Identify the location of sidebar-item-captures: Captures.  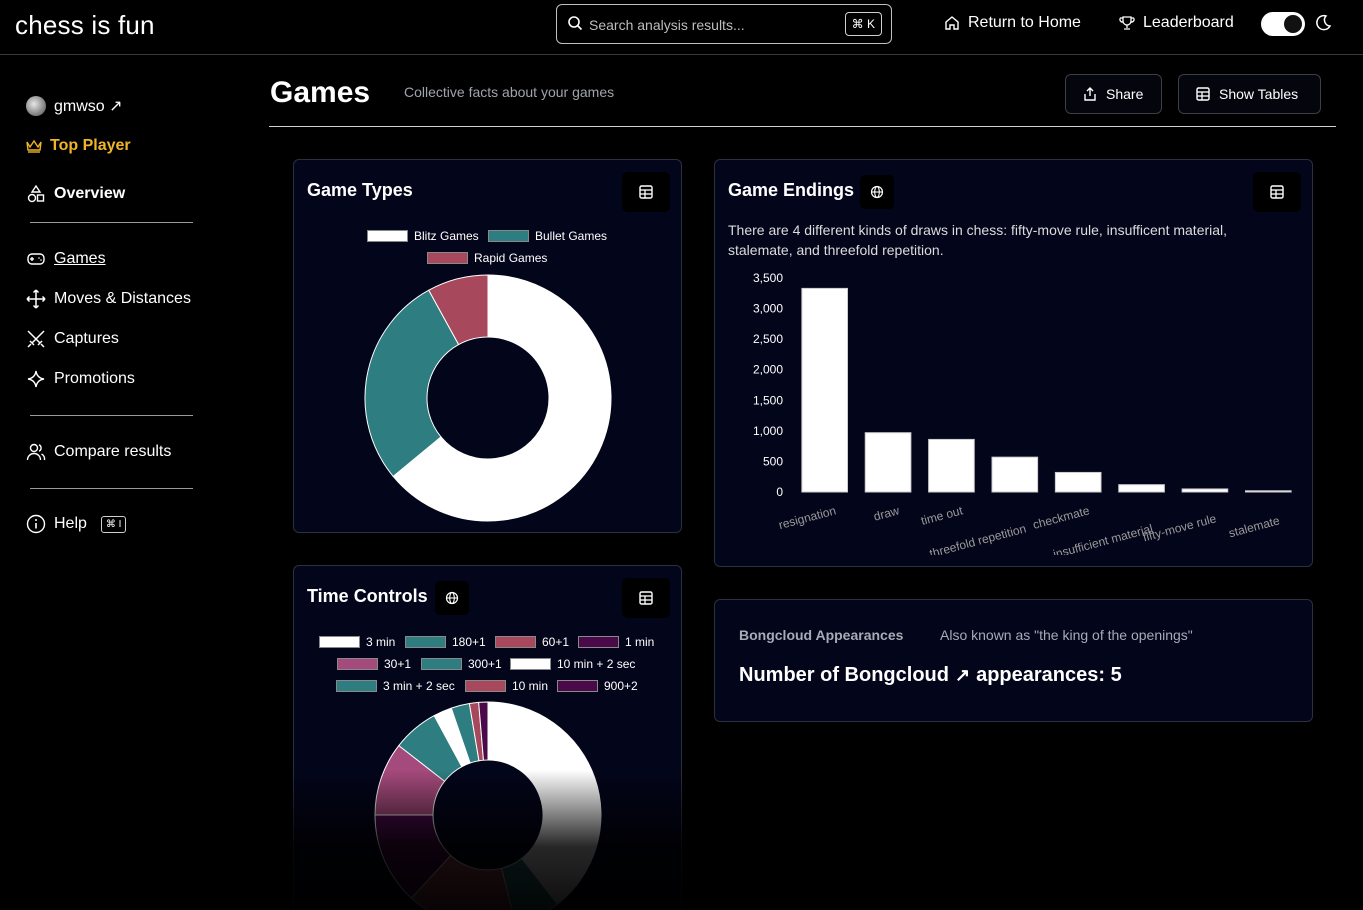
(72, 339).